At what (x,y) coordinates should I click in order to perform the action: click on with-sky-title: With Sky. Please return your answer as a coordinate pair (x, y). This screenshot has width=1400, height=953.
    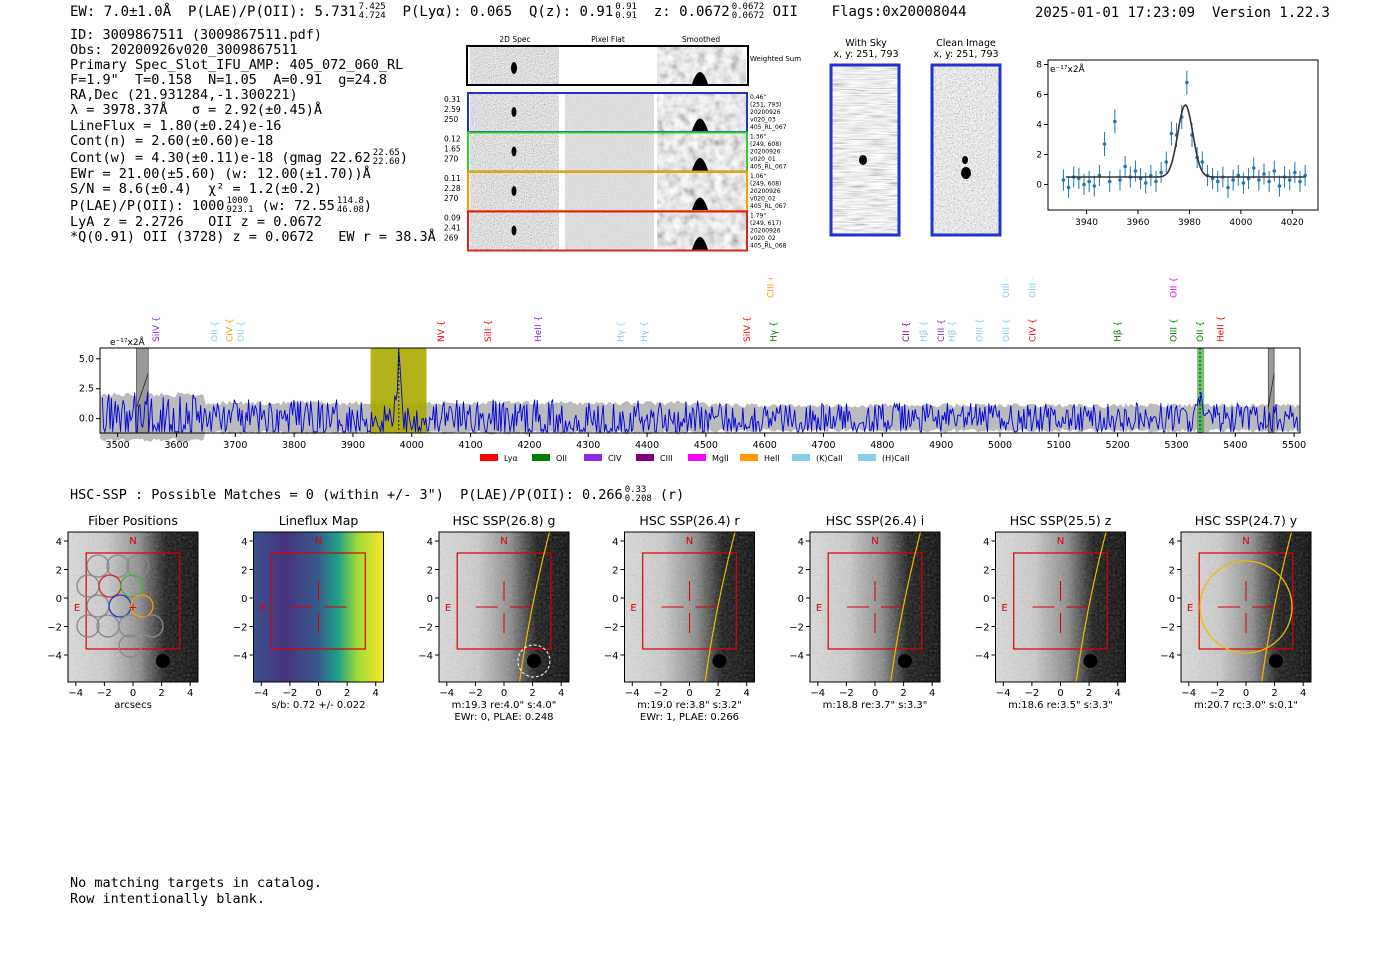
    Looking at the image, I should click on (866, 43).